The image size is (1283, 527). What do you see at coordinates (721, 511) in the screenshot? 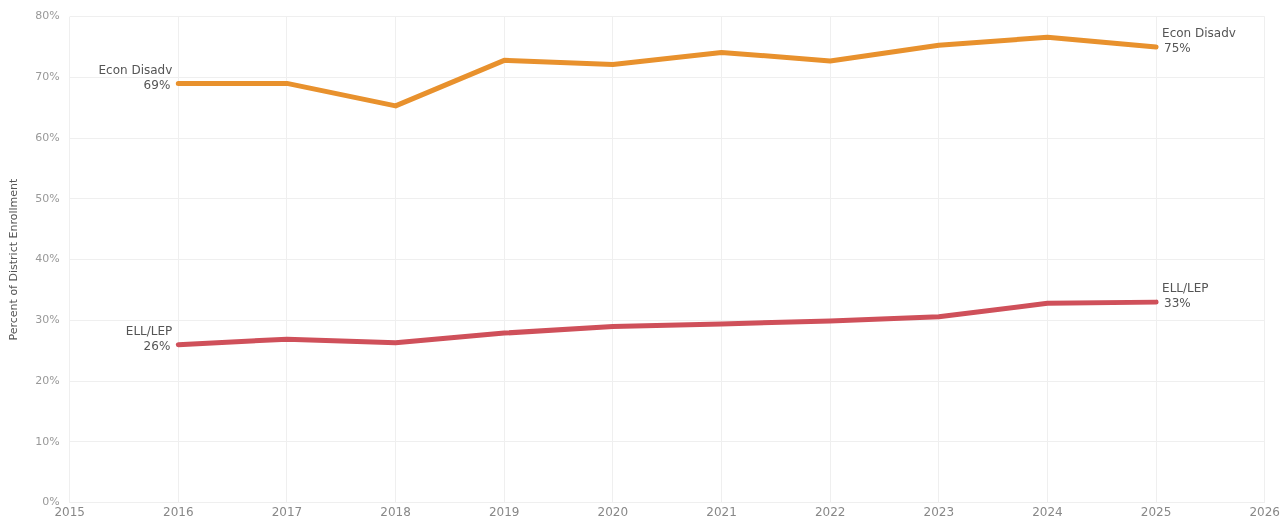
I see `x-tick-label: 2021` at bounding box center [721, 511].